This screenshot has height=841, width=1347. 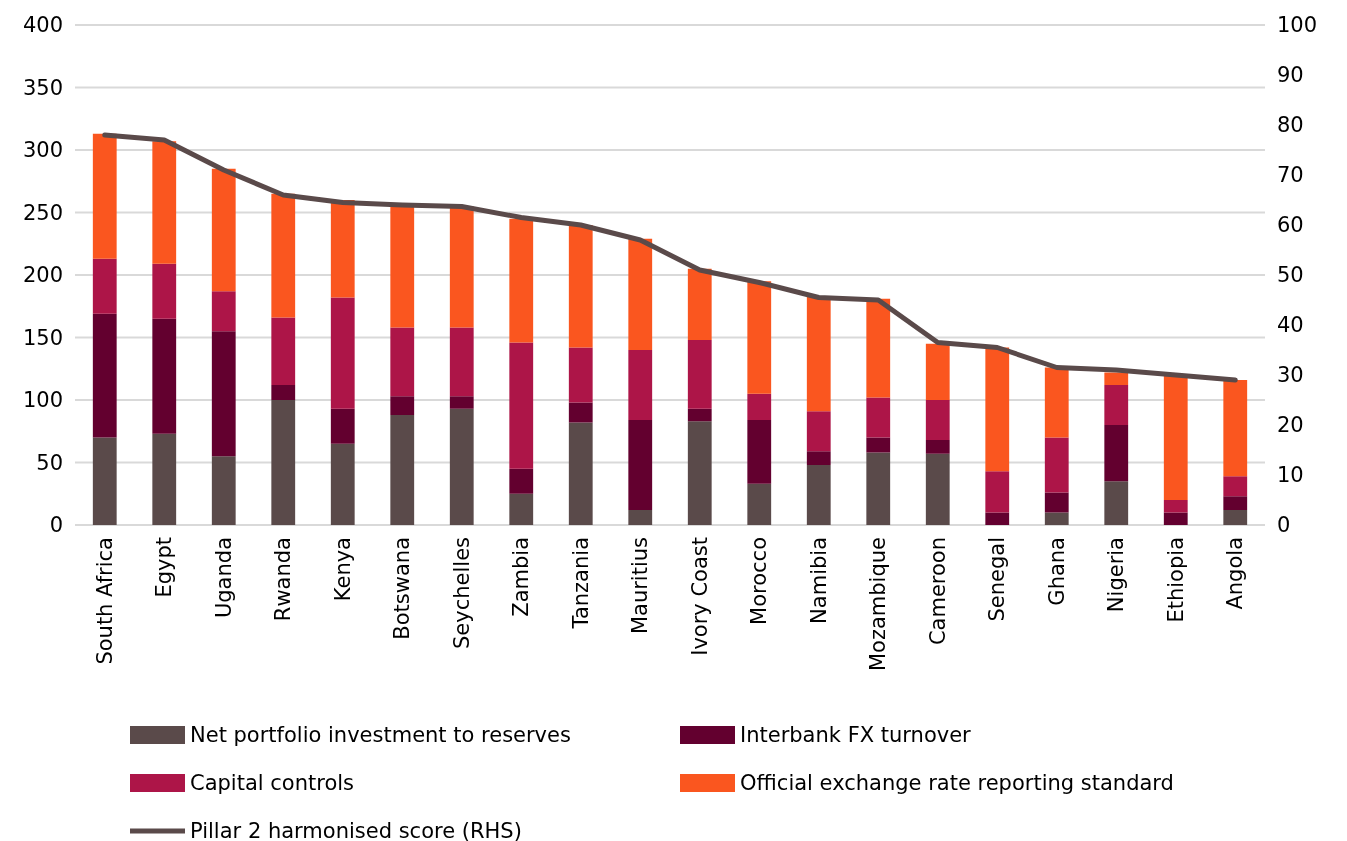 What do you see at coordinates (56, 525) in the screenshot?
I see `y-tick-label: 0` at bounding box center [56, 525].